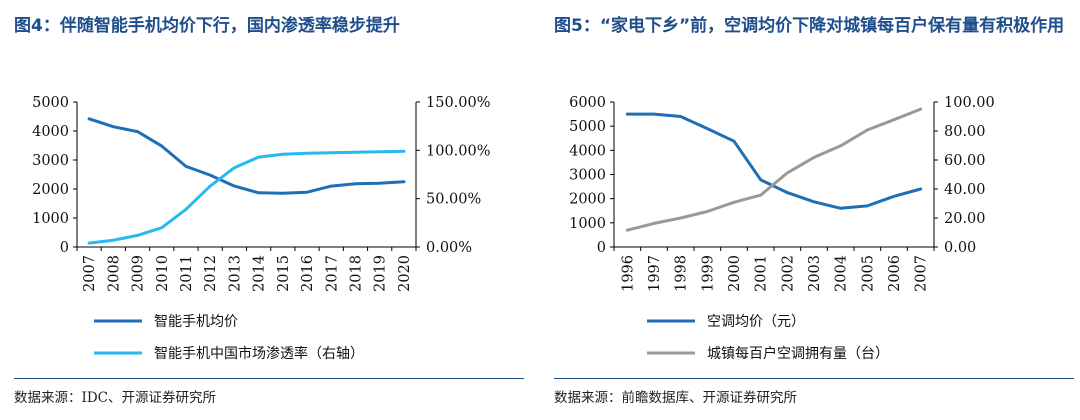 The height and width of the screenshot is (420, 1080). What do you see at coordinates (196, 322) in the screenshot?
I see `legend-label-1: 智能手机均价` at bounding box center [196, 322].